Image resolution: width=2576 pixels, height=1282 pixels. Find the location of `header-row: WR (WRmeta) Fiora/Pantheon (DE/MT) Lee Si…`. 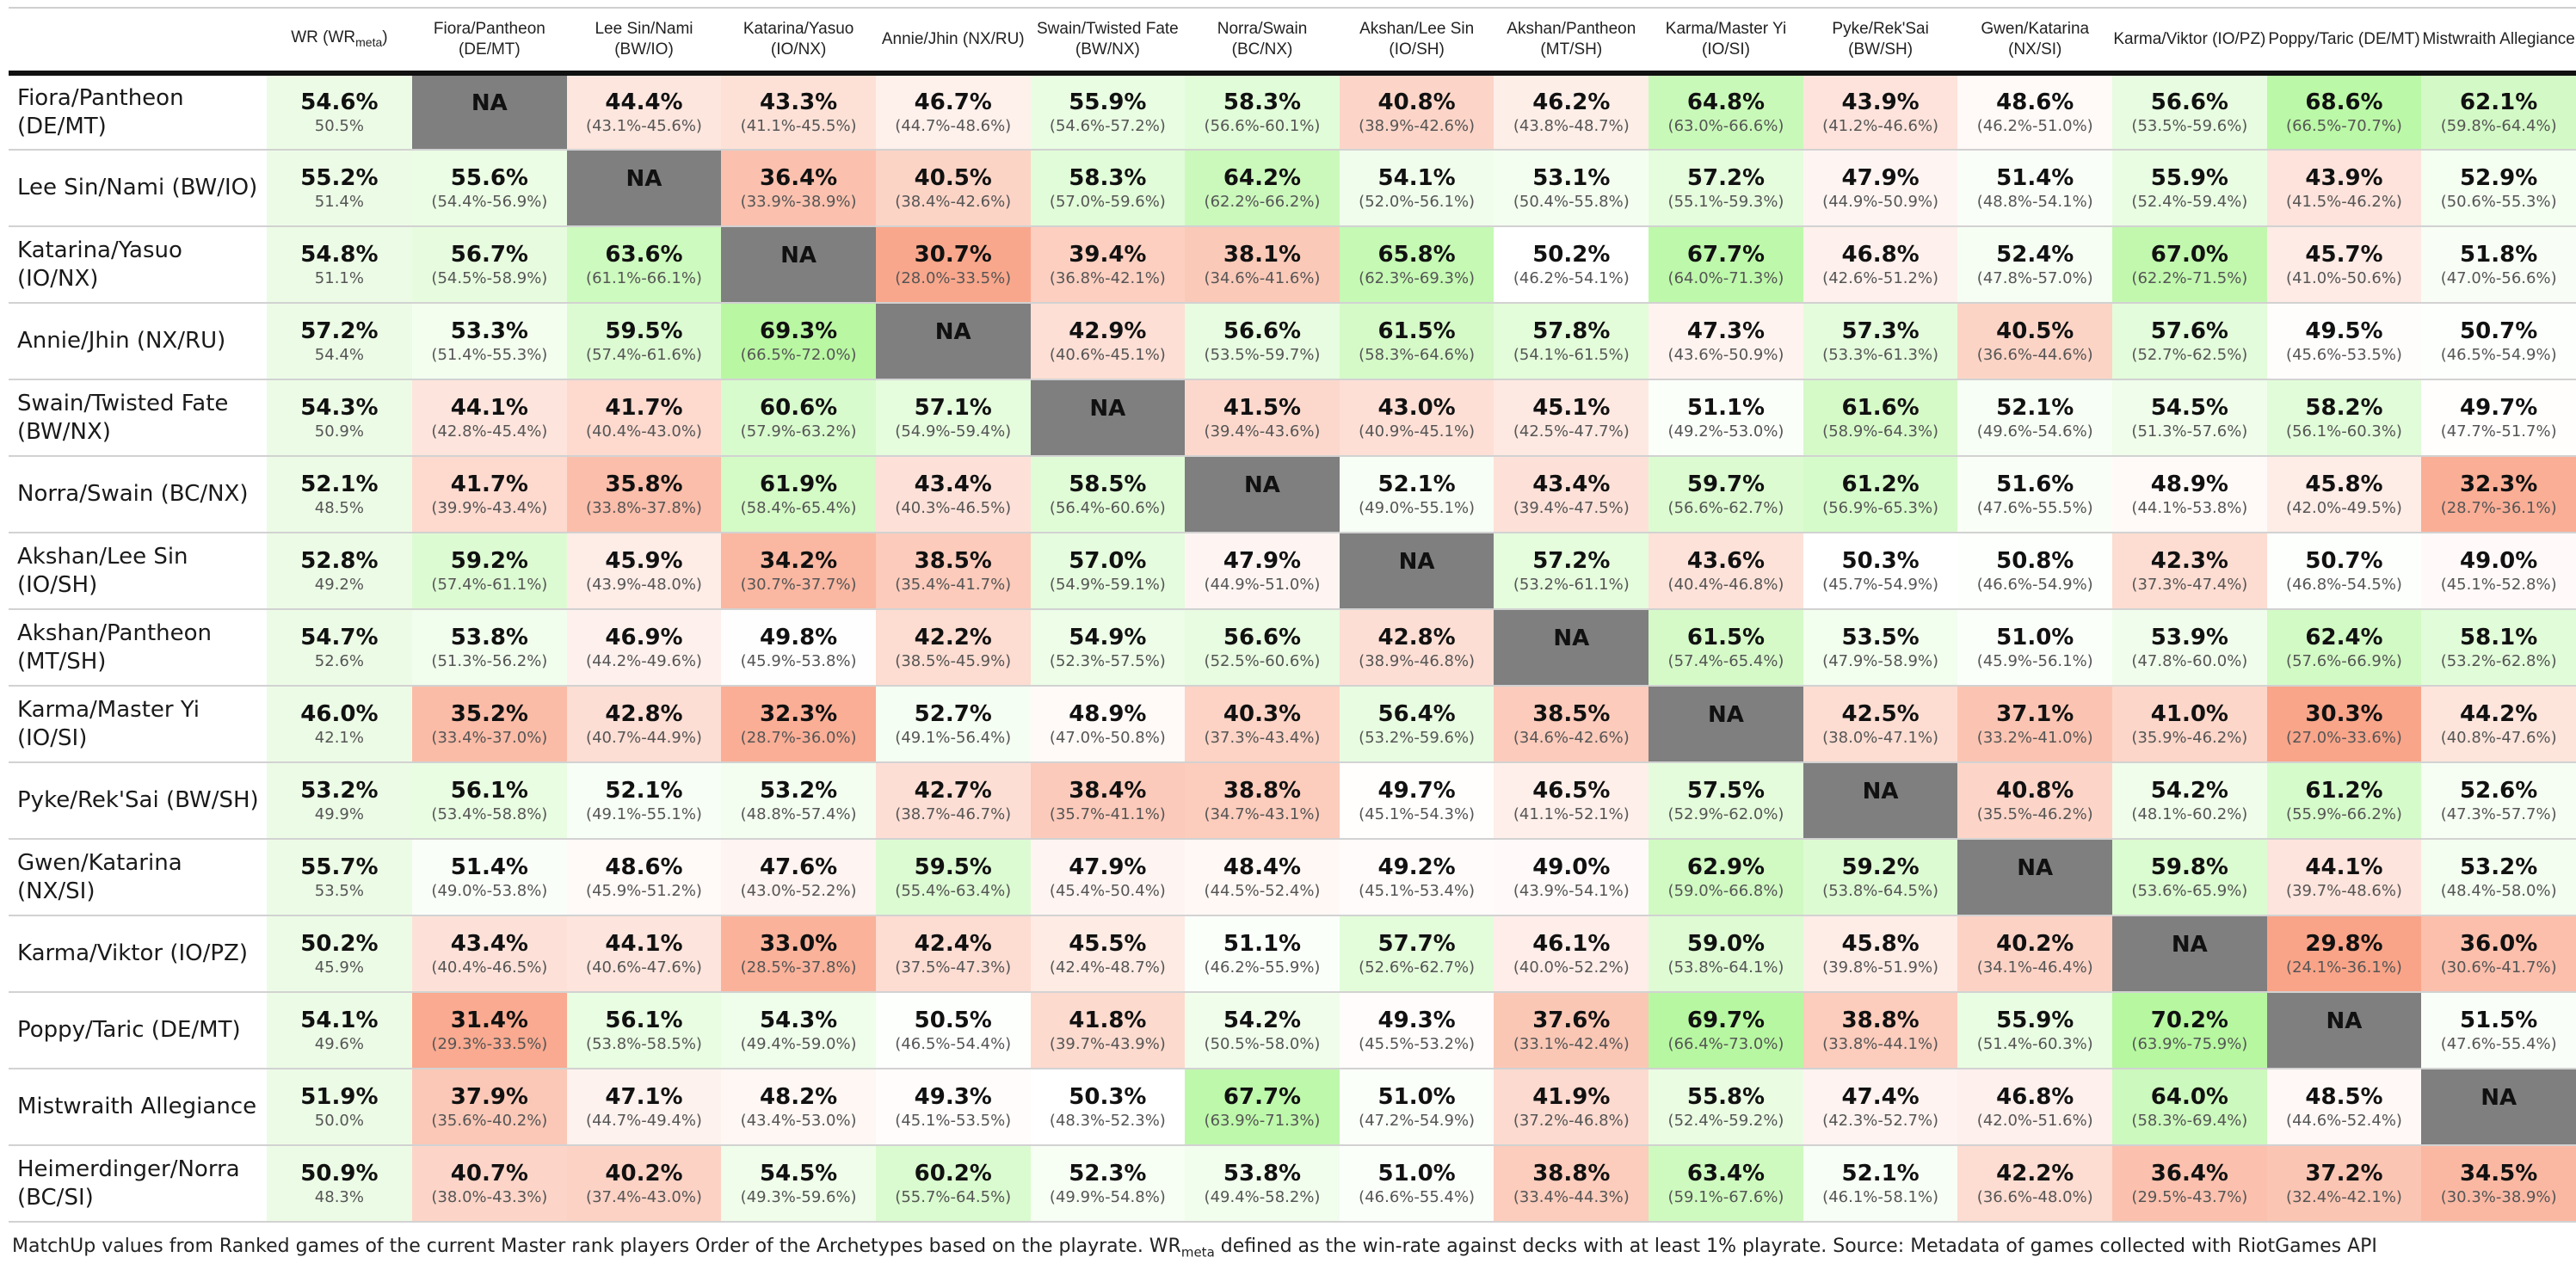

header-row: WR (WRmeta) Fiora/Pantheon (DE/MT) Lee Si… is located at coordinates (1292, 41).